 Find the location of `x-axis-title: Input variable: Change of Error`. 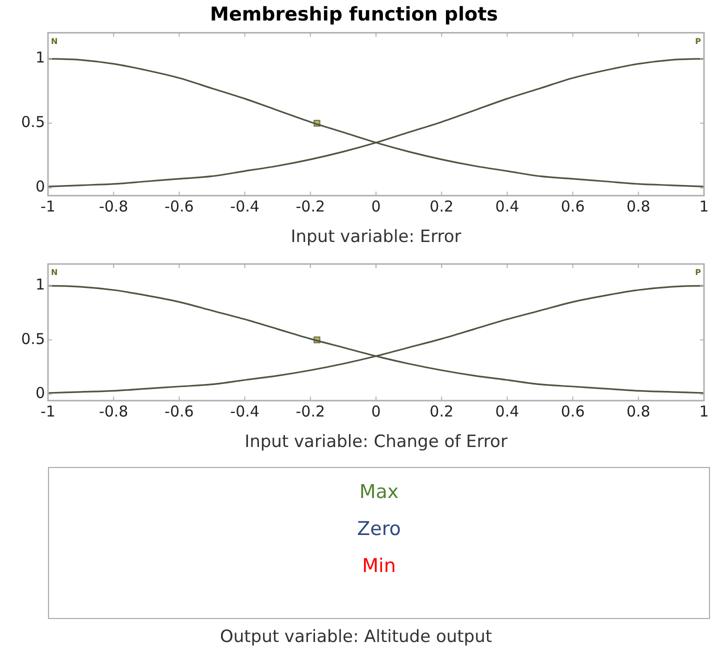

x-axis-title: Input variable: Change of Error is located at coordinates (376, 442).